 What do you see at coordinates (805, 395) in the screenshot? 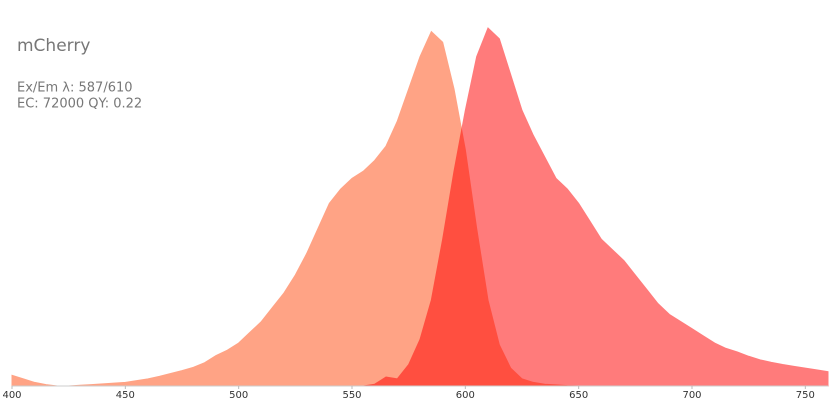
I see `x-tick-label: 750` at bounding box center [805, 395].